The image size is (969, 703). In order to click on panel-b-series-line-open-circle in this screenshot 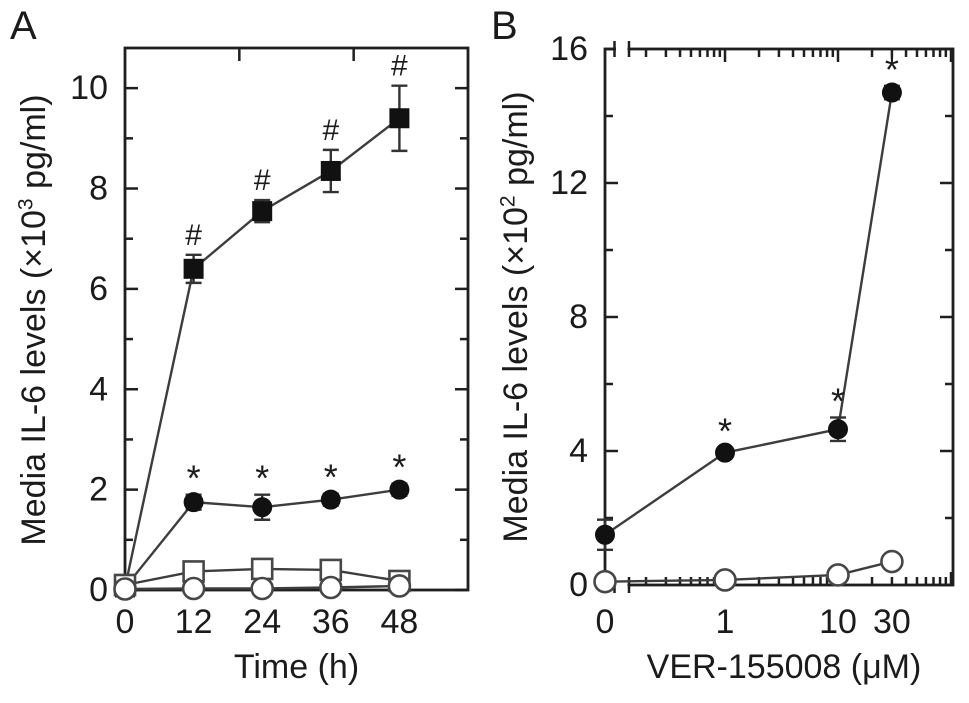, I will do `click(748, 571)`.